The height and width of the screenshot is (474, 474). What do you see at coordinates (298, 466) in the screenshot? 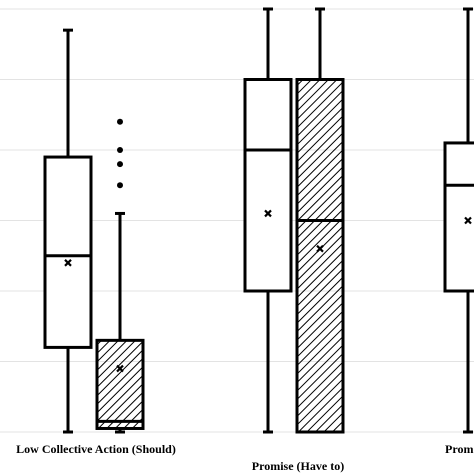
I see `category-label-promise-have-to: Promise (Have to)` at bounding box center [298, 466].